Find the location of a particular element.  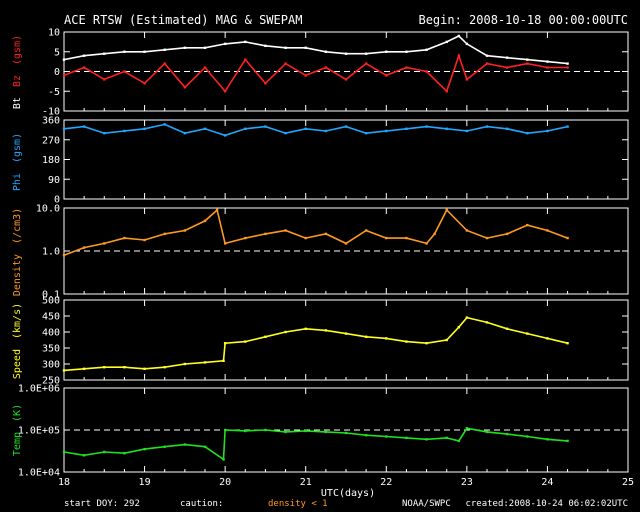

temp-series-temp is located at coordinates (315, 444).